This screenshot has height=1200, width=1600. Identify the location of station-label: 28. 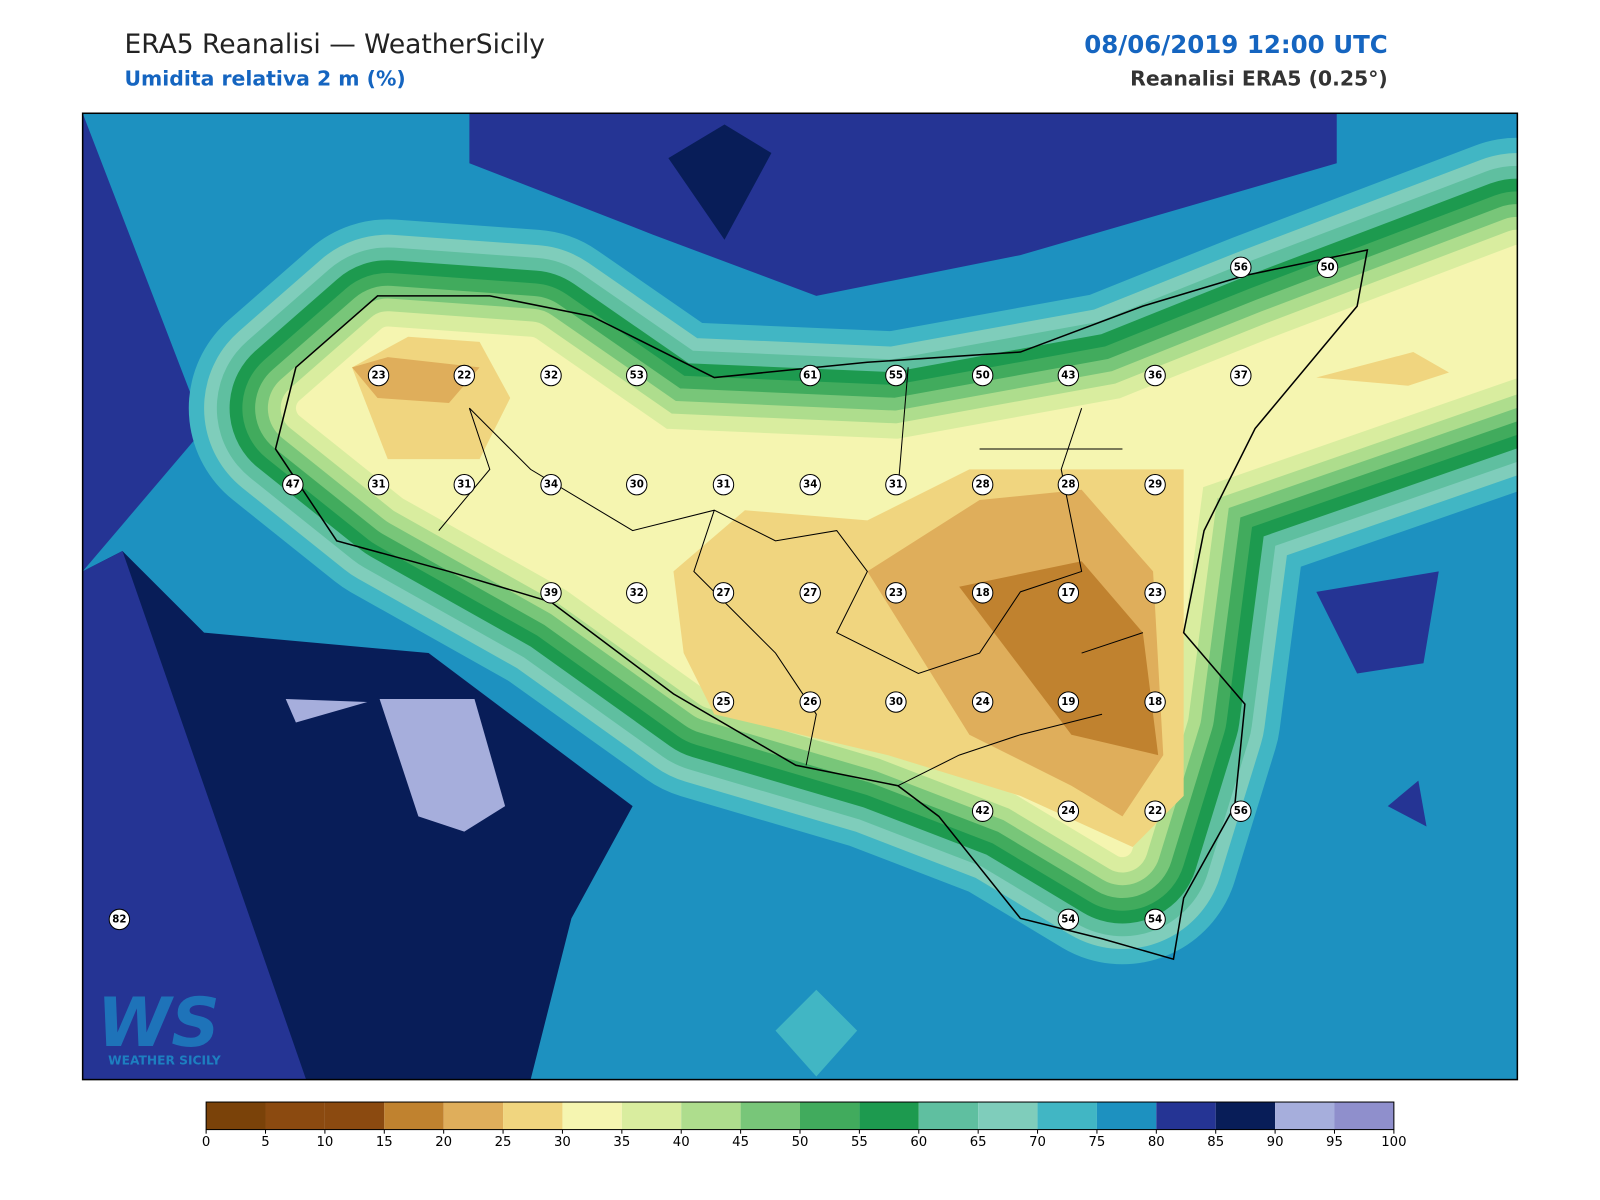
(1068, 485).